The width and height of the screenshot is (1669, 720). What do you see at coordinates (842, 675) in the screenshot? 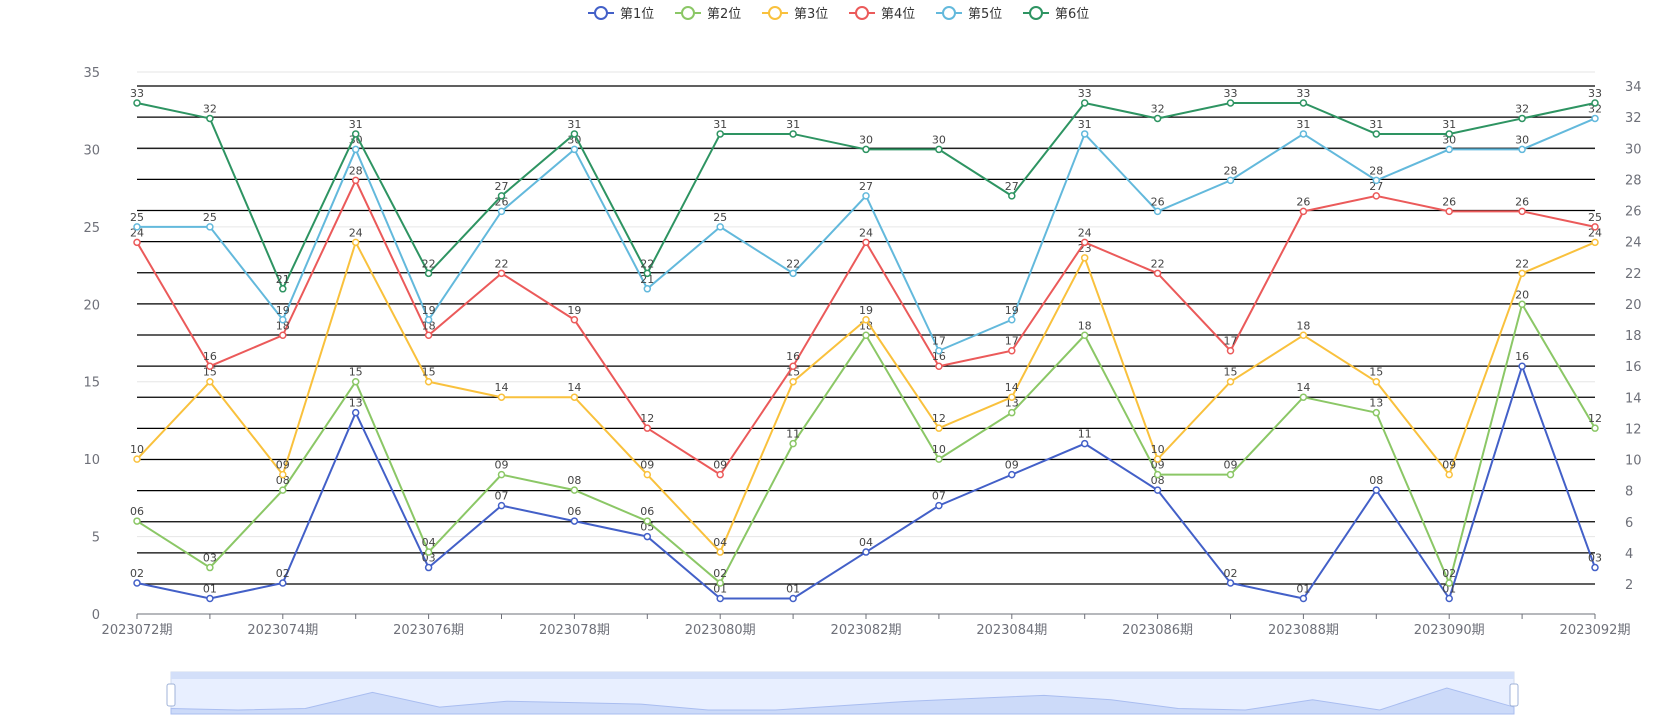
I see `zoom-move-bar` at bounding box center [842, 675].